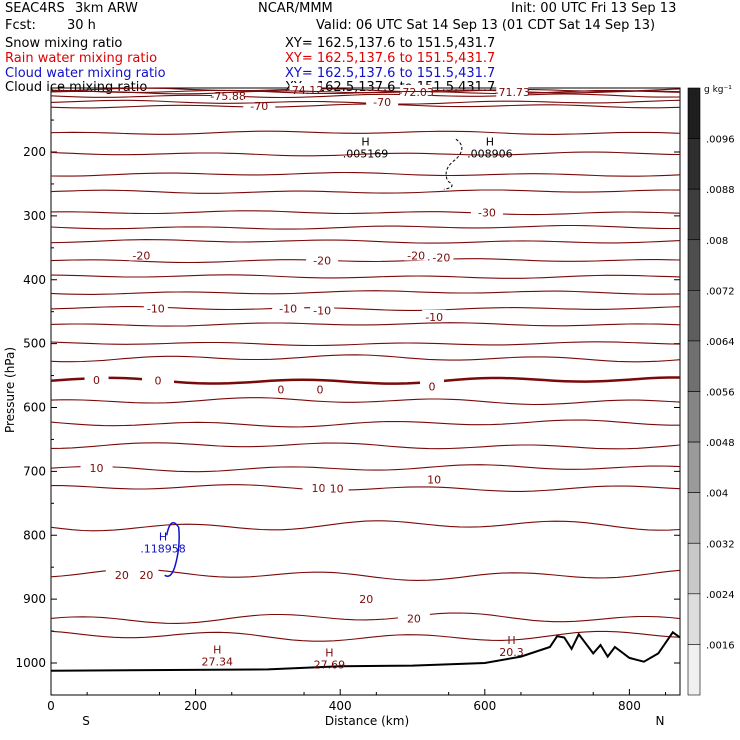 This screenshot has width=740, height=740. I want to click on colorbar-tick-label: .0056, so click(720, 393).